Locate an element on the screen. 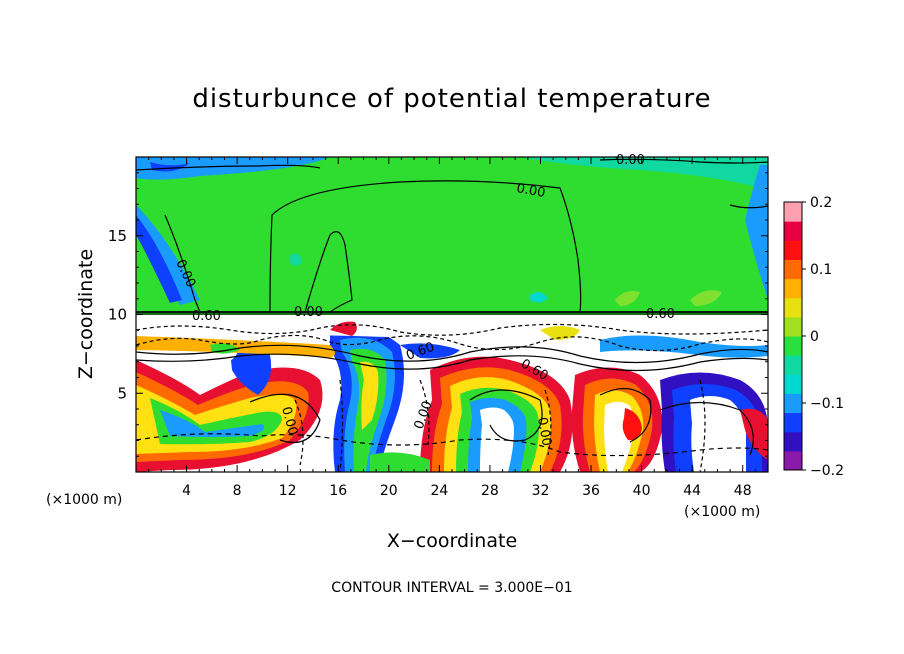  x-axis-label: X−coordinate is located at coordinates (452, 541).